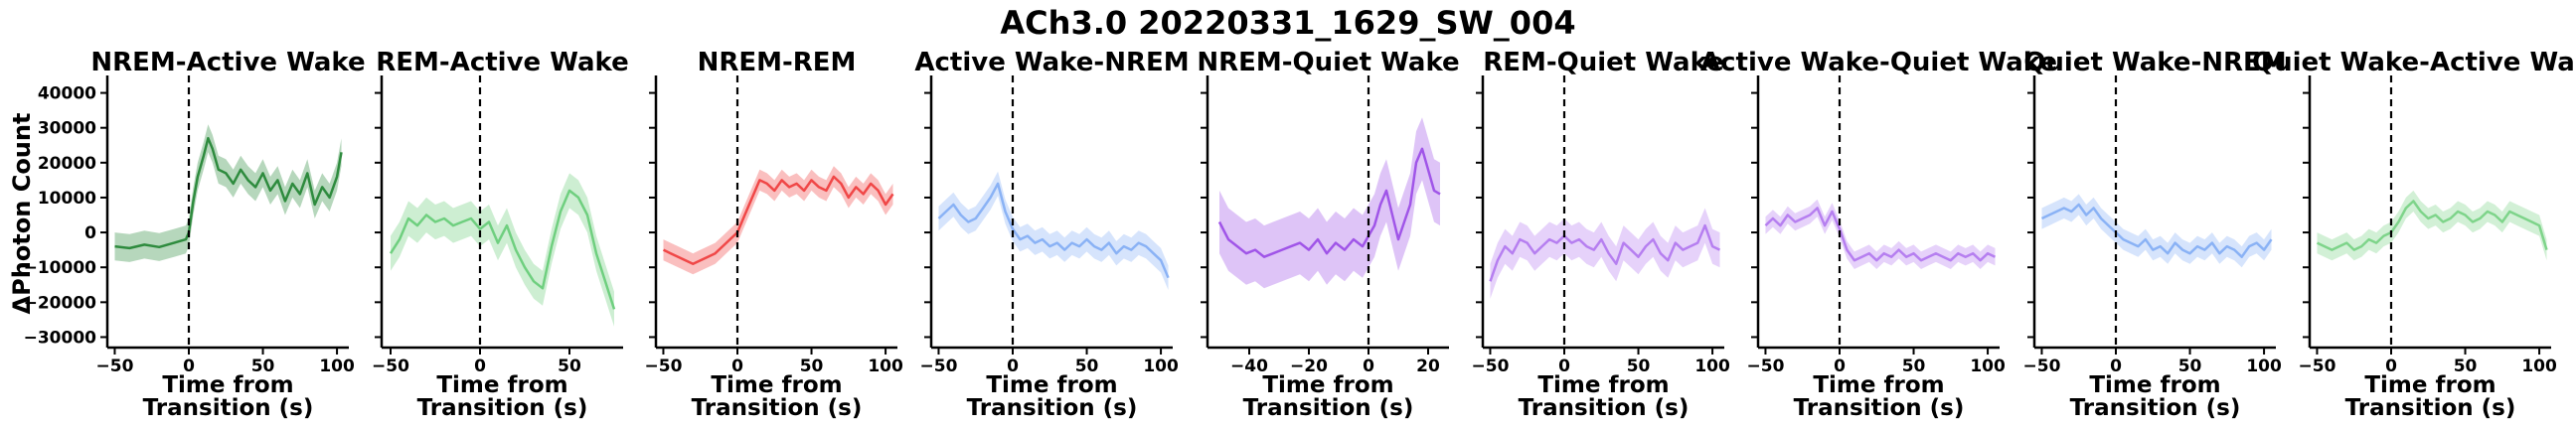  What do you see at coordinates (1249, 367) in the screenshot?
I see `x-tick-label: −40` at bounding box center [1249, 367].